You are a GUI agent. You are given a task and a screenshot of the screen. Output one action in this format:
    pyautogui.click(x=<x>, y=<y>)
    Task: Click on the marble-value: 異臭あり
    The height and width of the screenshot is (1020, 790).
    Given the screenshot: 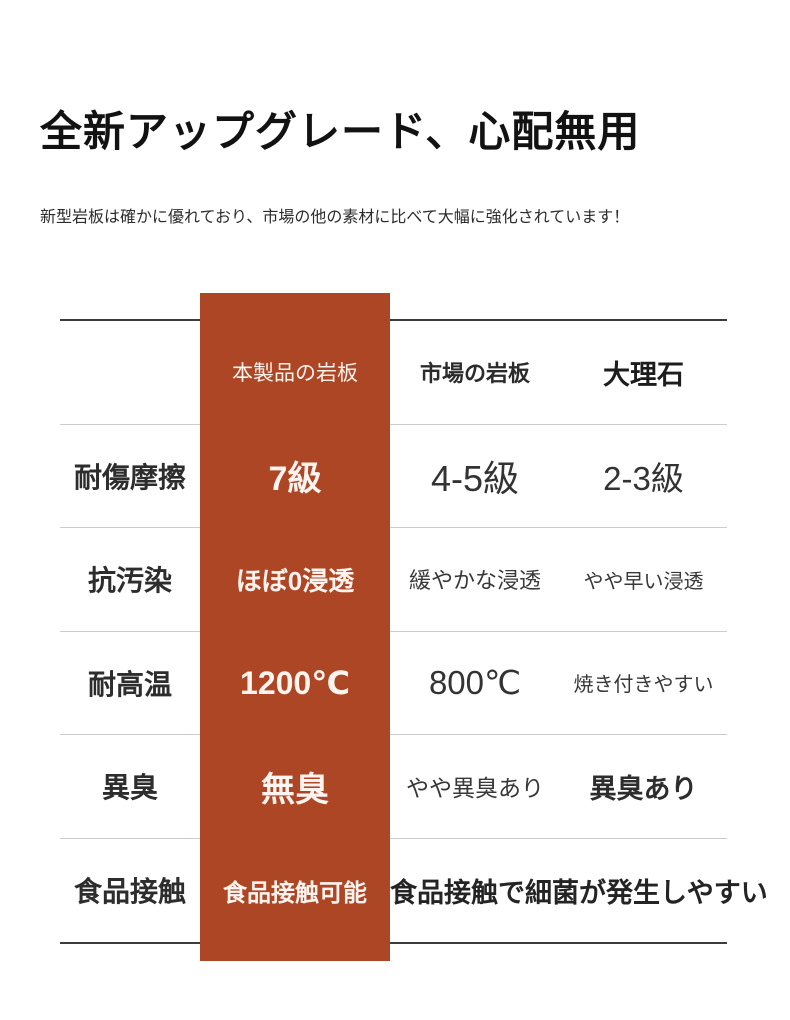 What is the action you would take?
    pyautogui.click(x=643, y=788)
    